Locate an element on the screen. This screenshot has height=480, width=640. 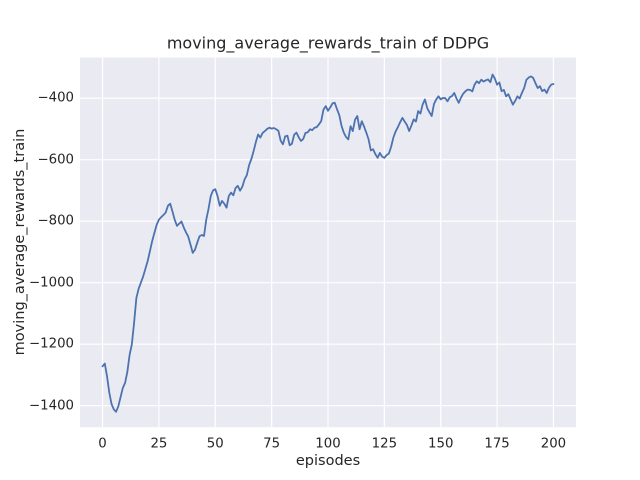
y-tick-label: −1400 is located at coordinates (51, 406).